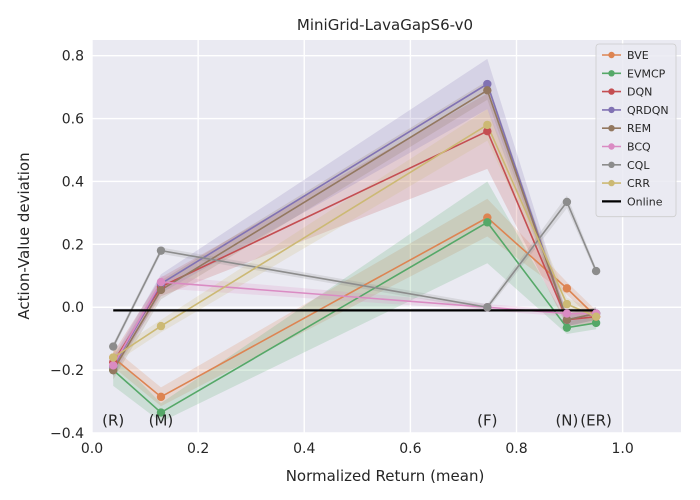  I want to click on x-tick-label: 0.6, so click(410, 449).